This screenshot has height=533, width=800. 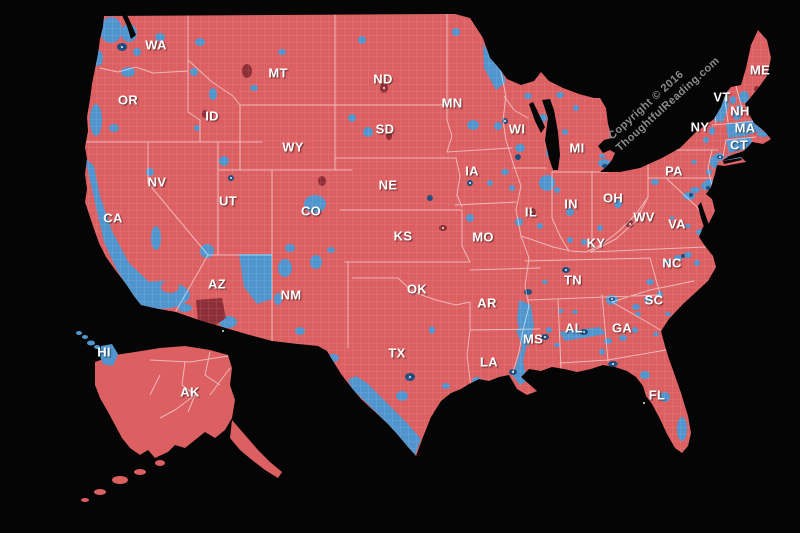 I want to click on state-label-az: AZ, so click(x=217, y=283).